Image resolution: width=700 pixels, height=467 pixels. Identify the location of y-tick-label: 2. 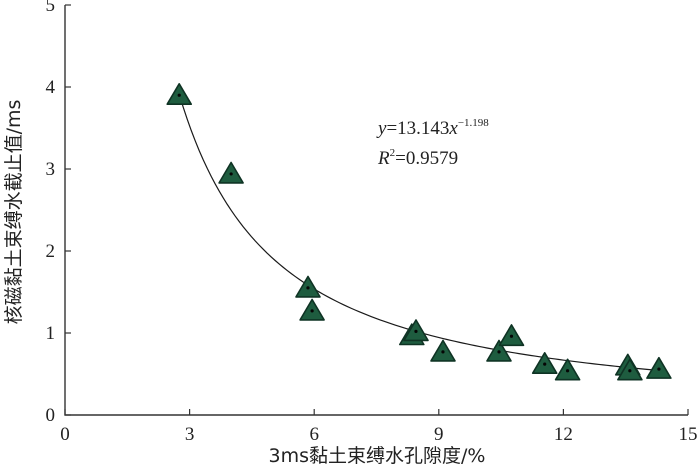
(51, 251).